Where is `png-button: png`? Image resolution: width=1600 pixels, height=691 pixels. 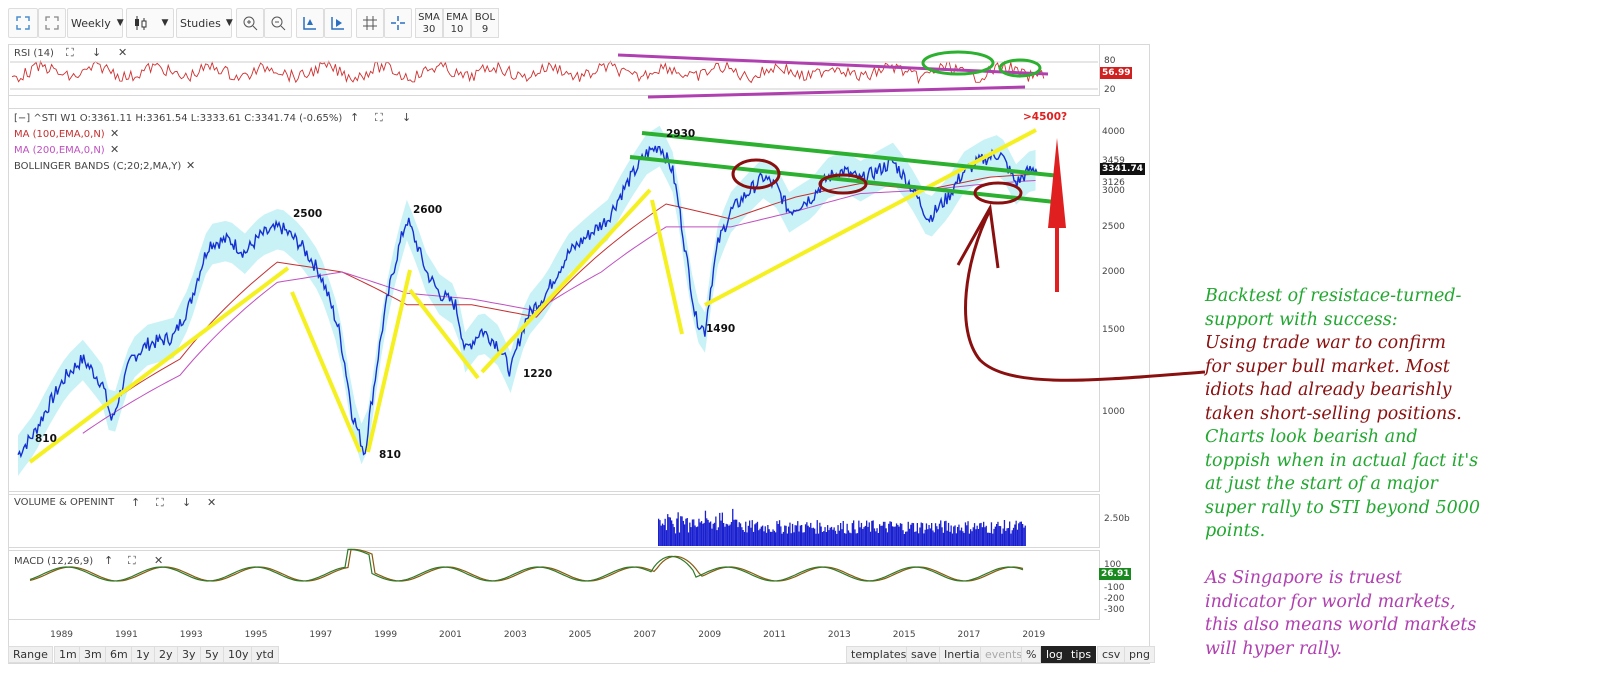
png-button: png is located at coordinates (1139, 654).